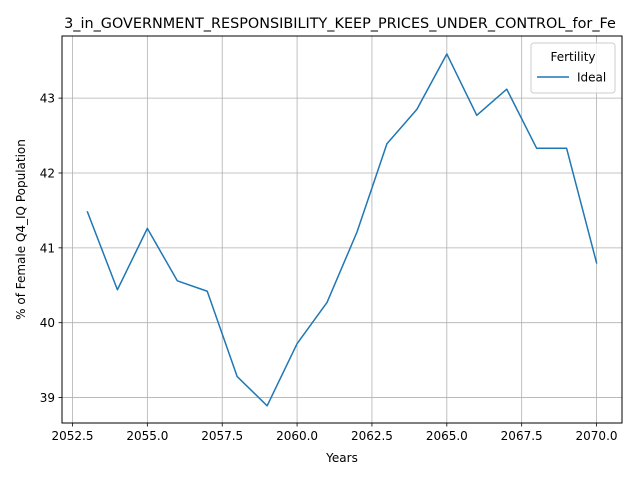  Describe the element at coordinates (72, 436) in the screenshot. I see `x-tick-label: 2052.5` at that location.